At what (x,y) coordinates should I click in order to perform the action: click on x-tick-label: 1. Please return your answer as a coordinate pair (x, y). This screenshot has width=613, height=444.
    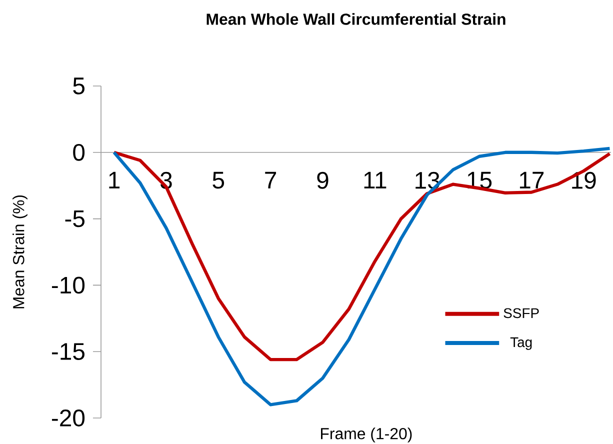
    Looking at the image, I should click on (114, 180).